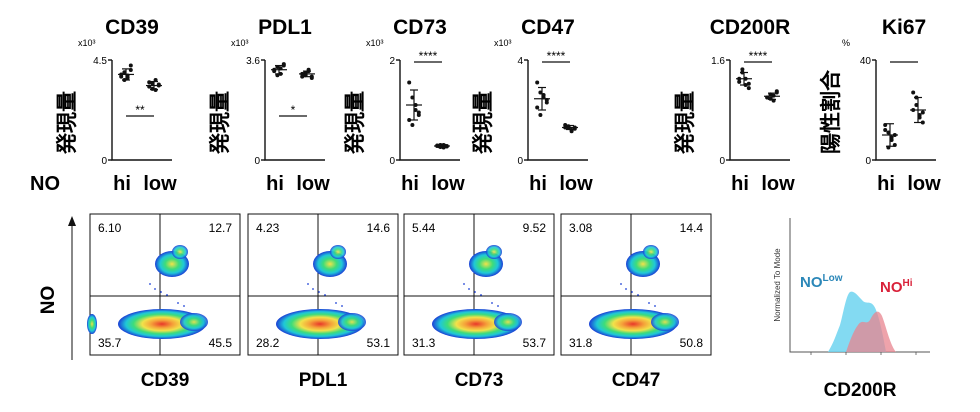 Image resolution: width=980 pixels, height=412 pixels. I want to click on quadrant-lr: 50.8, so click(692, 343).